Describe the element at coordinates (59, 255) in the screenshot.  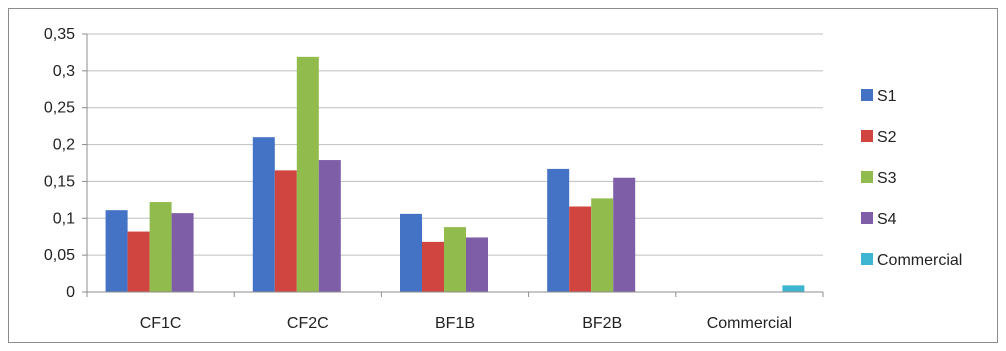
I see `y-tick-label: 0,05` at that location.